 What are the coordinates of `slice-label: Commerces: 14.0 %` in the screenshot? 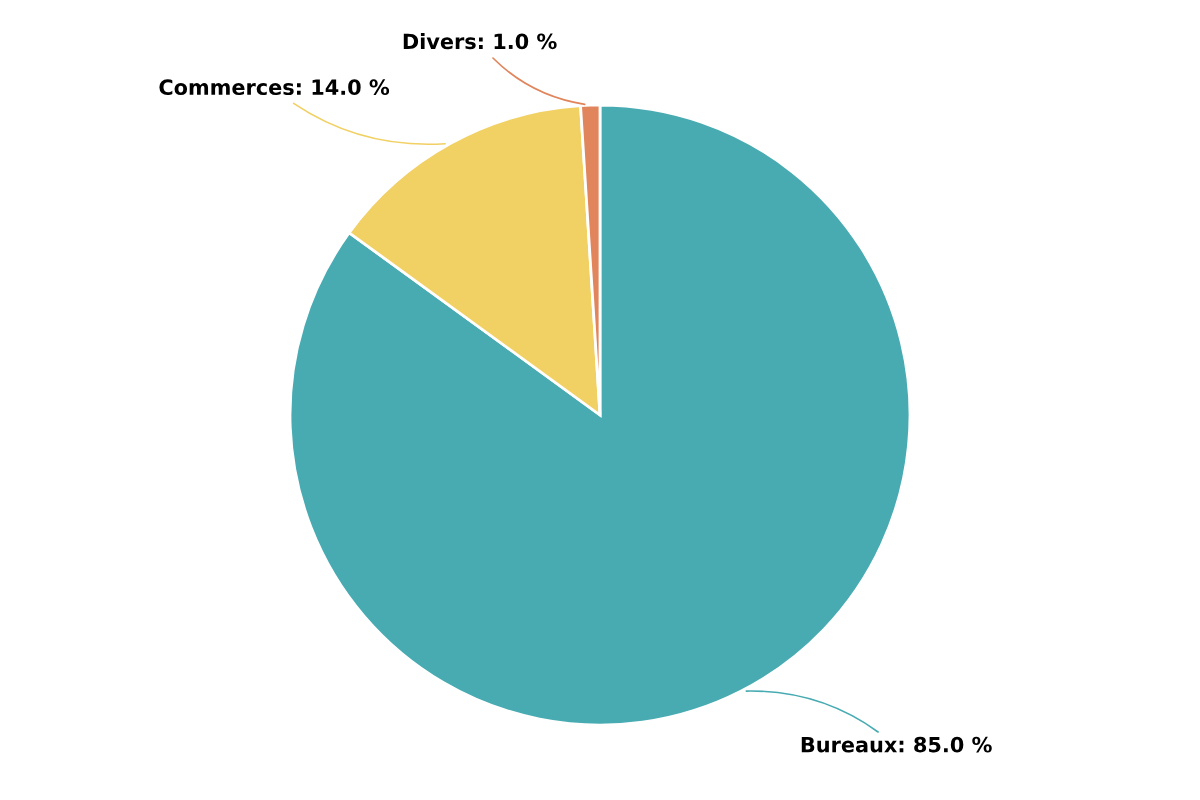 It's located at (274, 87).